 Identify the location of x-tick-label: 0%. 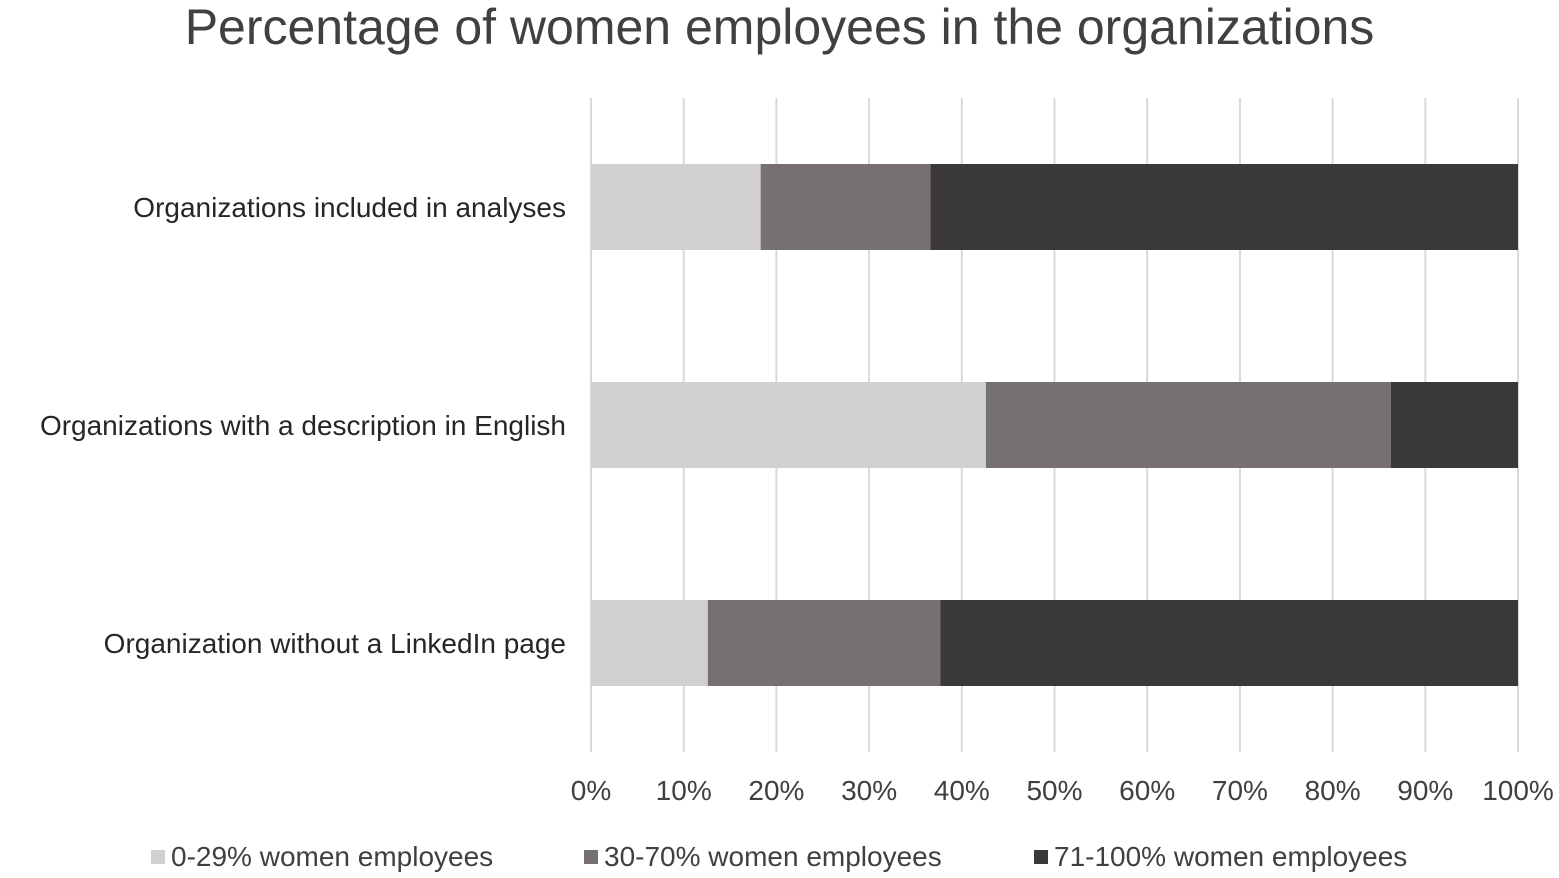
(591, 790).